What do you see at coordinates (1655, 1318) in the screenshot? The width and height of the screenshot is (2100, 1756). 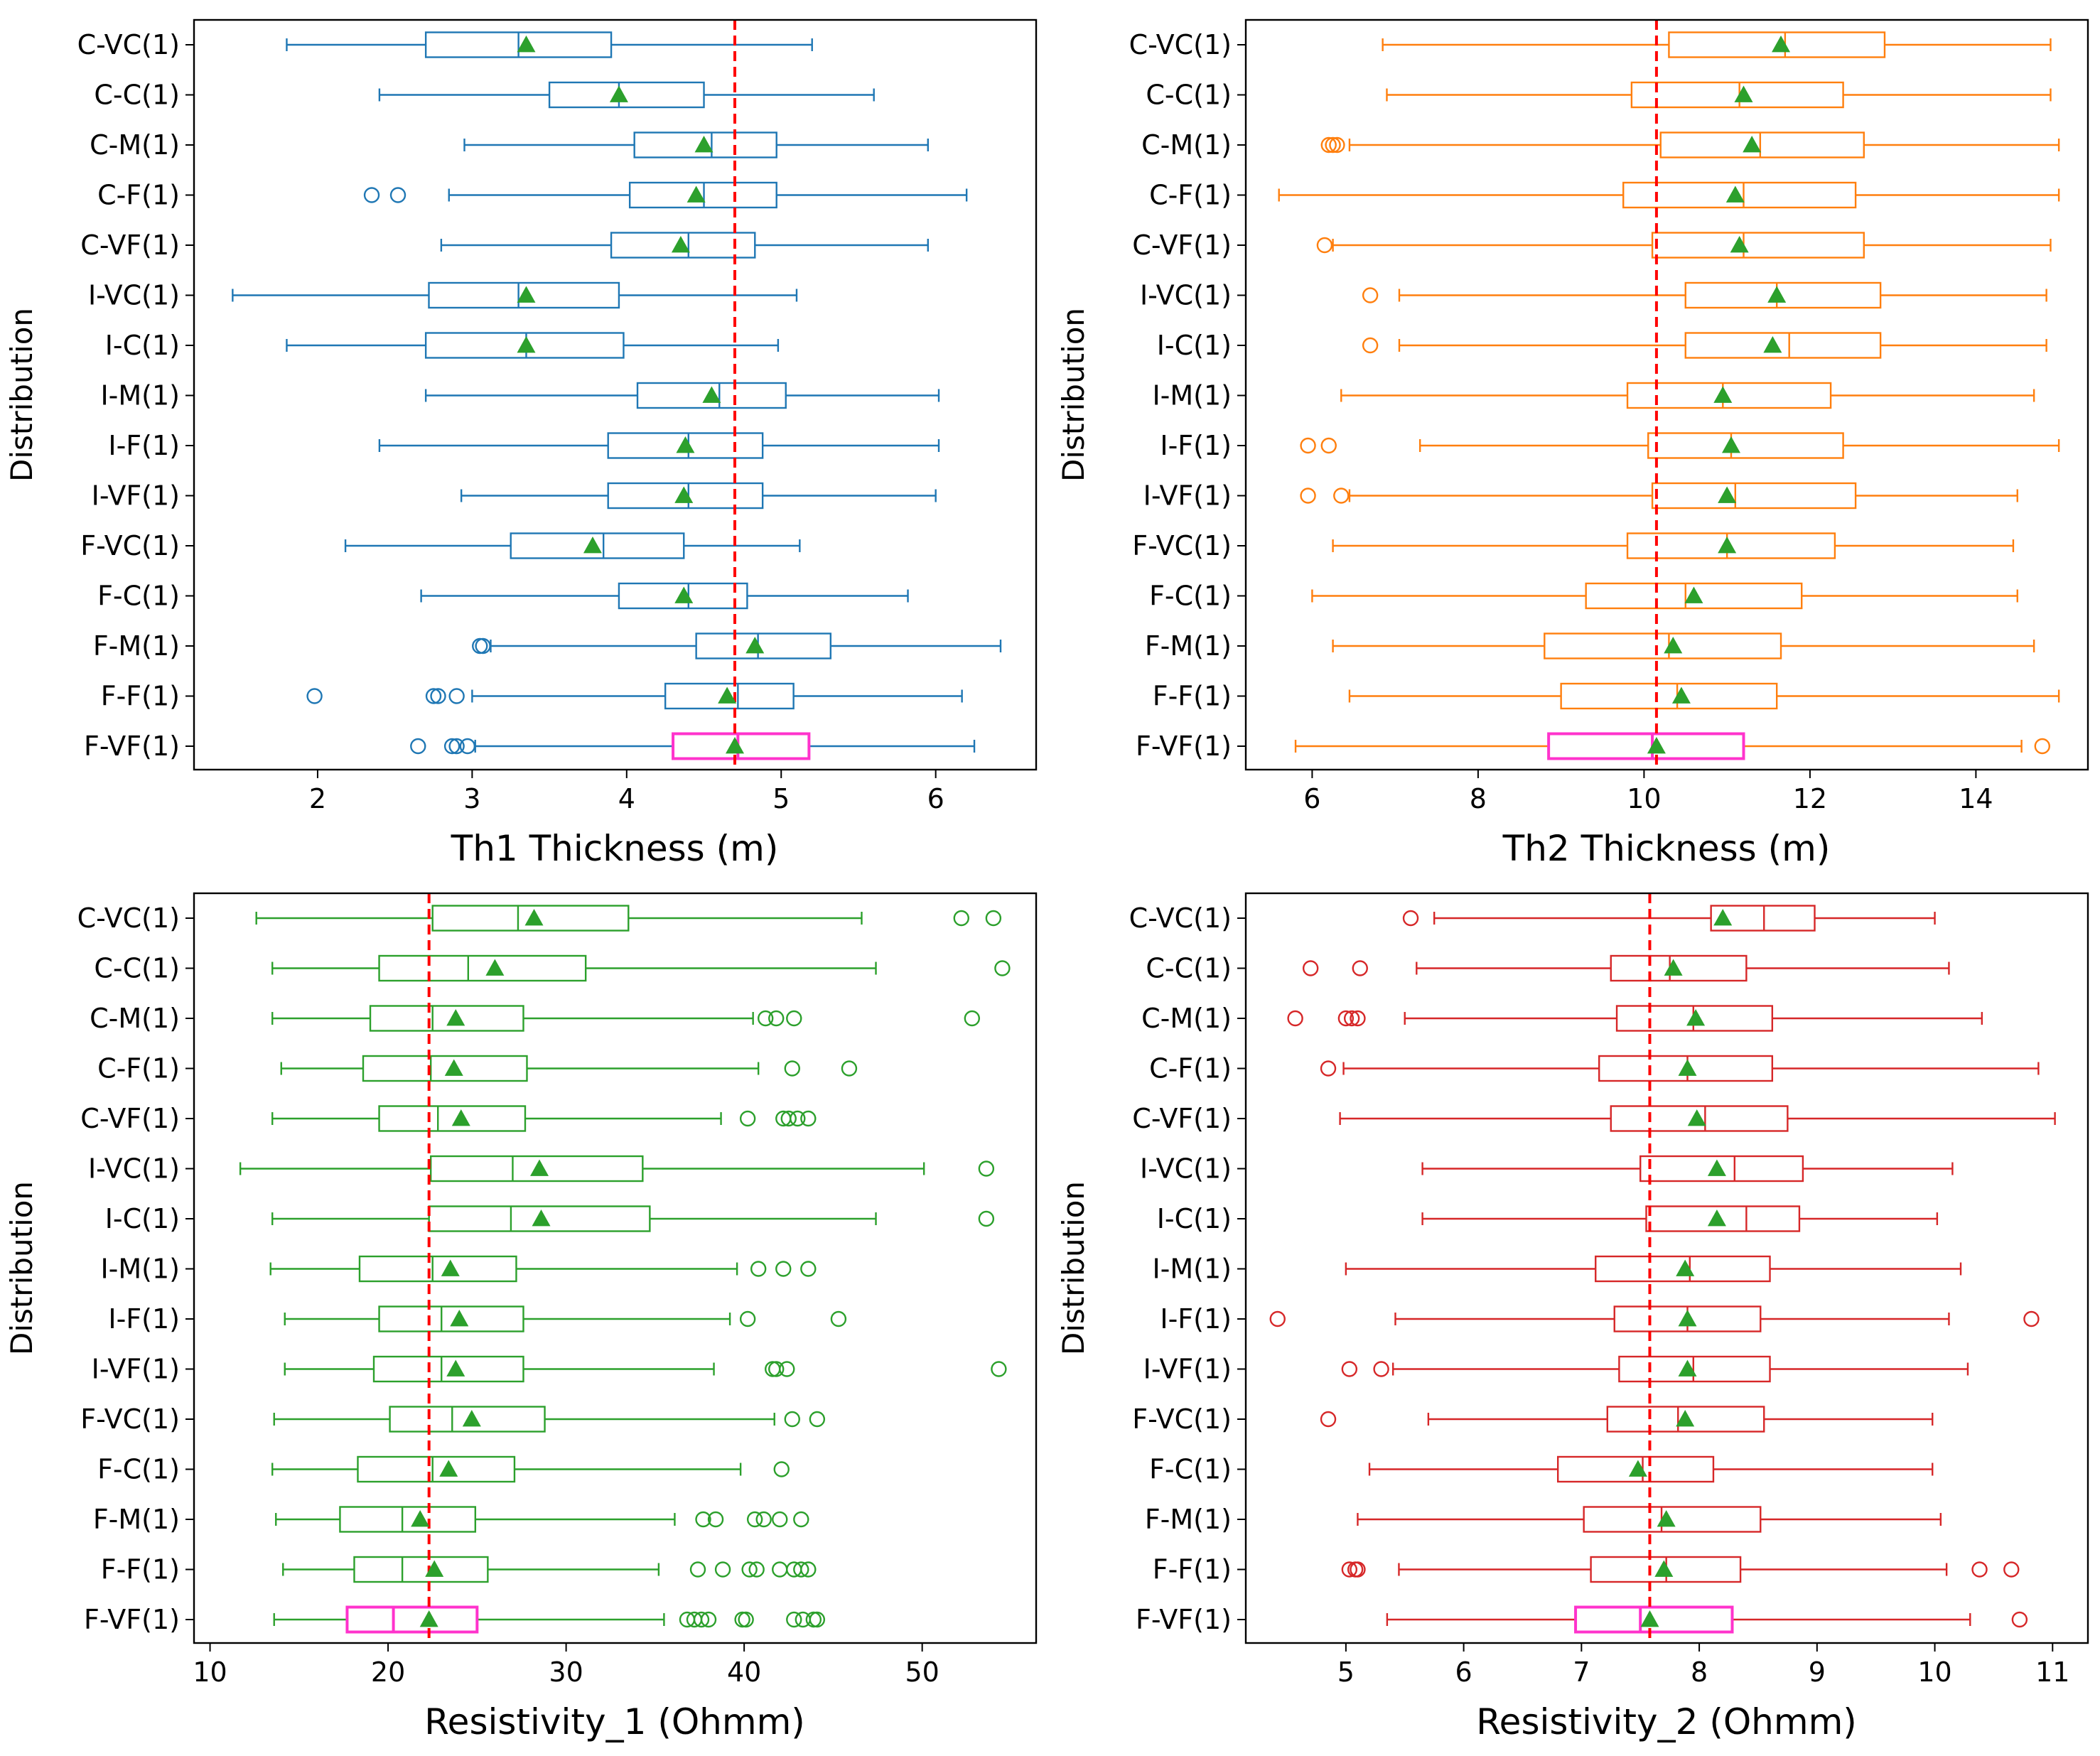 I see `box-I-F(1)` at bounding box center [1655, 1318].